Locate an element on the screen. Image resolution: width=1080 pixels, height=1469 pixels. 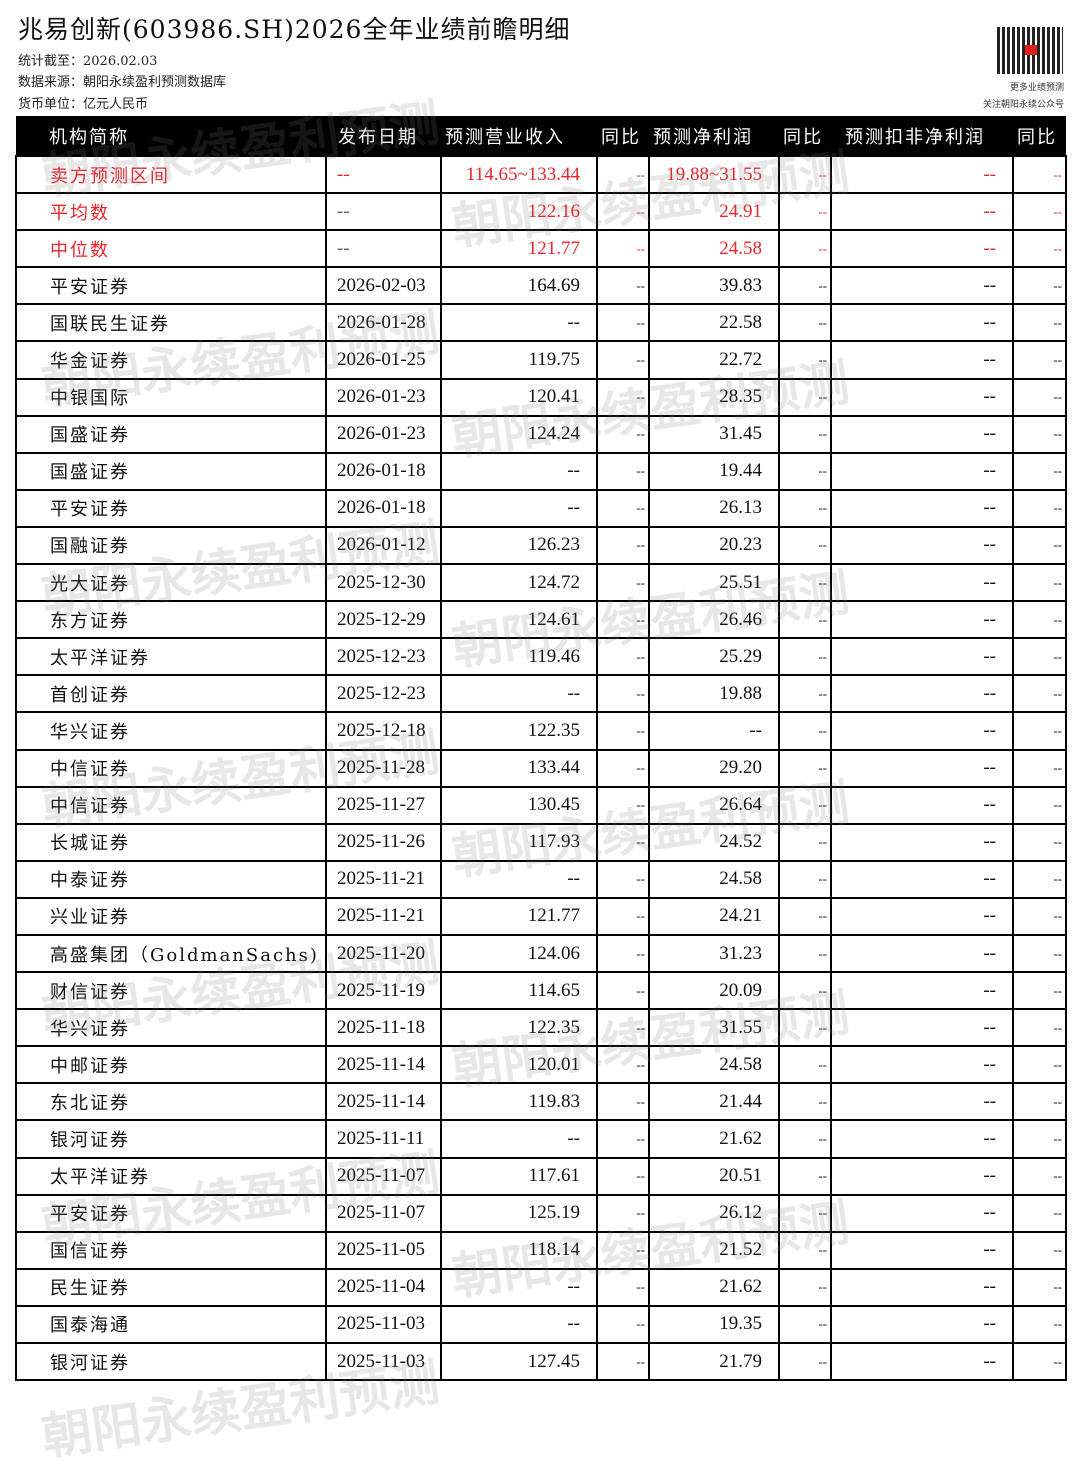
cell-net-profit: 31.23 is located at coordinates (714, 953).